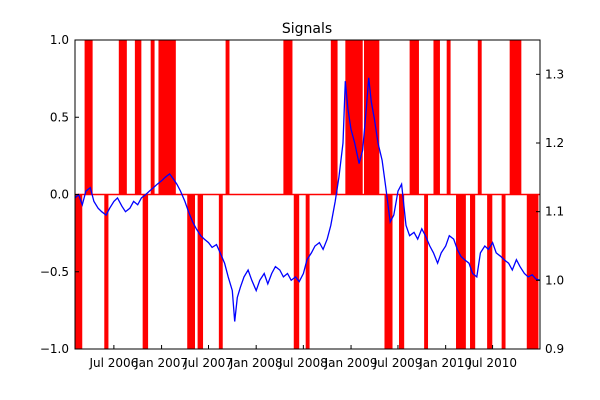 This screenshot has height=400, width=600. I want to click on x-tick-label: Jul 2006, so click(113, 363).